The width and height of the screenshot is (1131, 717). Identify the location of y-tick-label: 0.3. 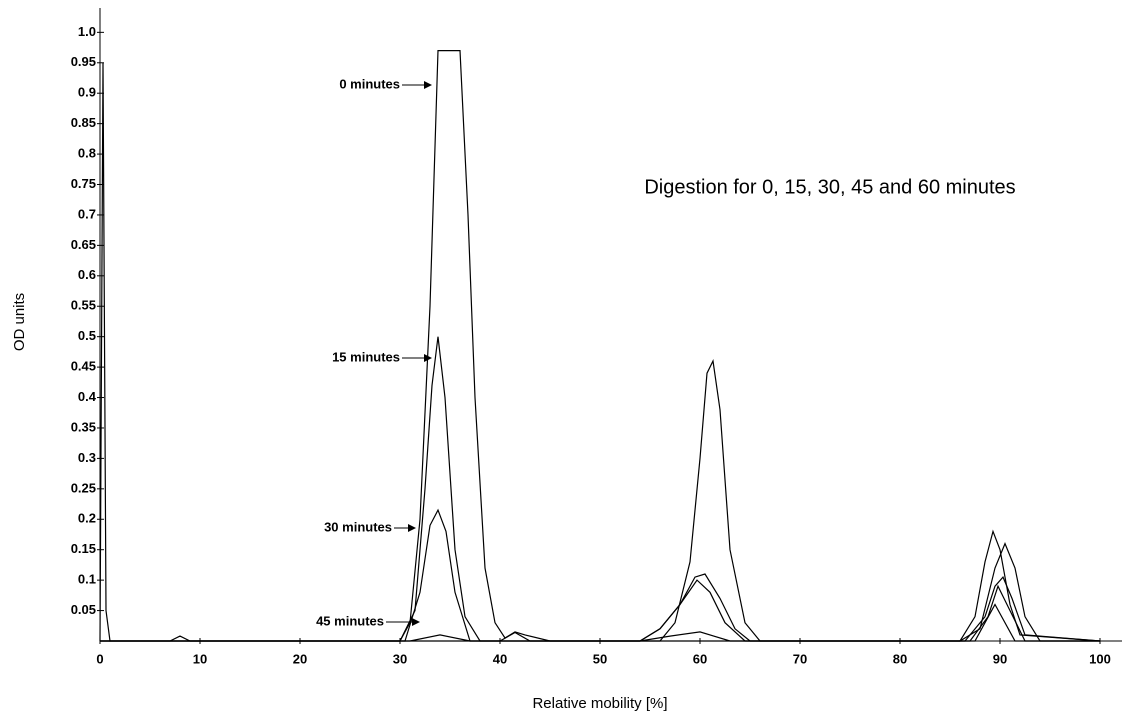
(87, 457).